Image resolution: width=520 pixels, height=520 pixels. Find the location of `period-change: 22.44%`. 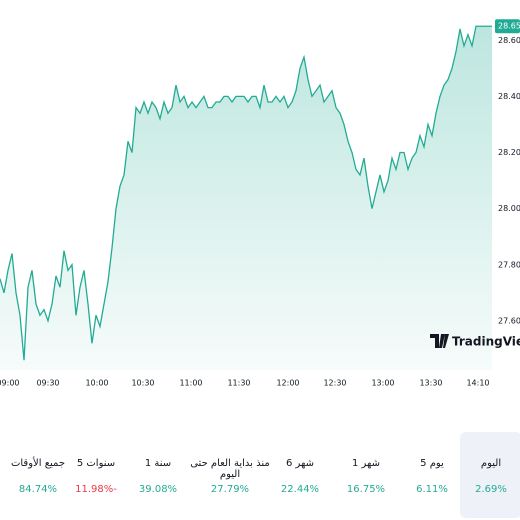

period-change: 22.44% is located at coordinates (300, 489).